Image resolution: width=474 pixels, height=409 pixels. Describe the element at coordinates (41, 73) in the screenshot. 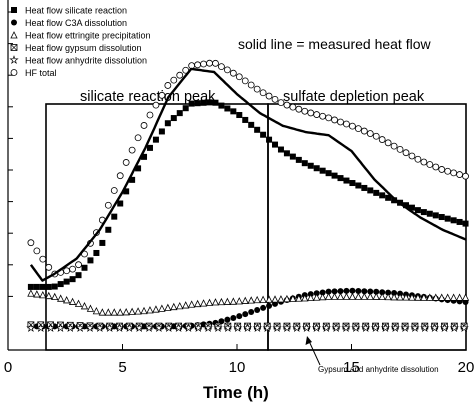

I see `legend-label-5: HF total` at that location.